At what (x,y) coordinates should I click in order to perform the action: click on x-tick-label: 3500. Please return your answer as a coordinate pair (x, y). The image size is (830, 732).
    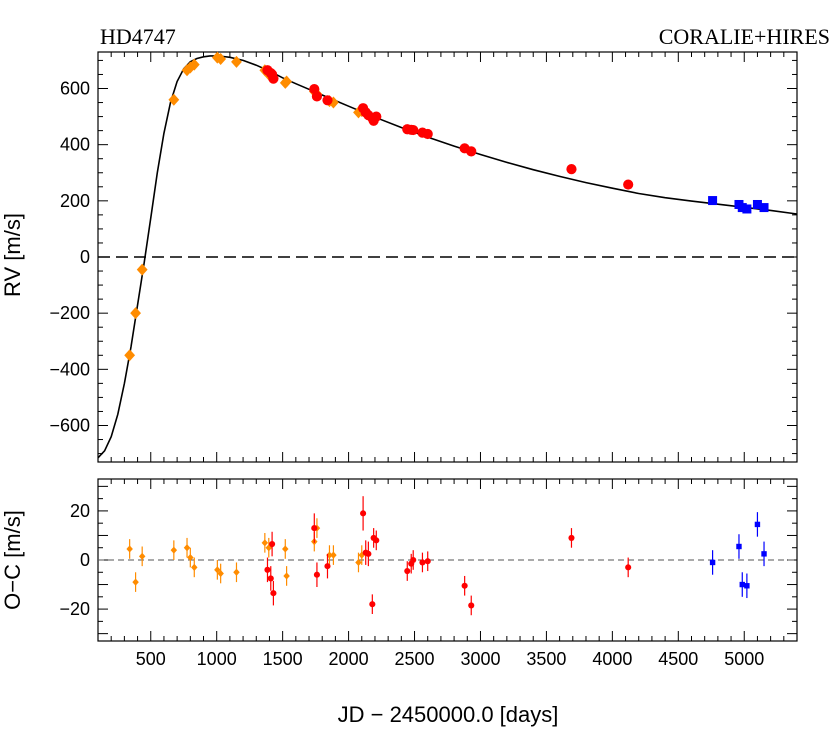
    Looking at the image, I should click on (546, 659).